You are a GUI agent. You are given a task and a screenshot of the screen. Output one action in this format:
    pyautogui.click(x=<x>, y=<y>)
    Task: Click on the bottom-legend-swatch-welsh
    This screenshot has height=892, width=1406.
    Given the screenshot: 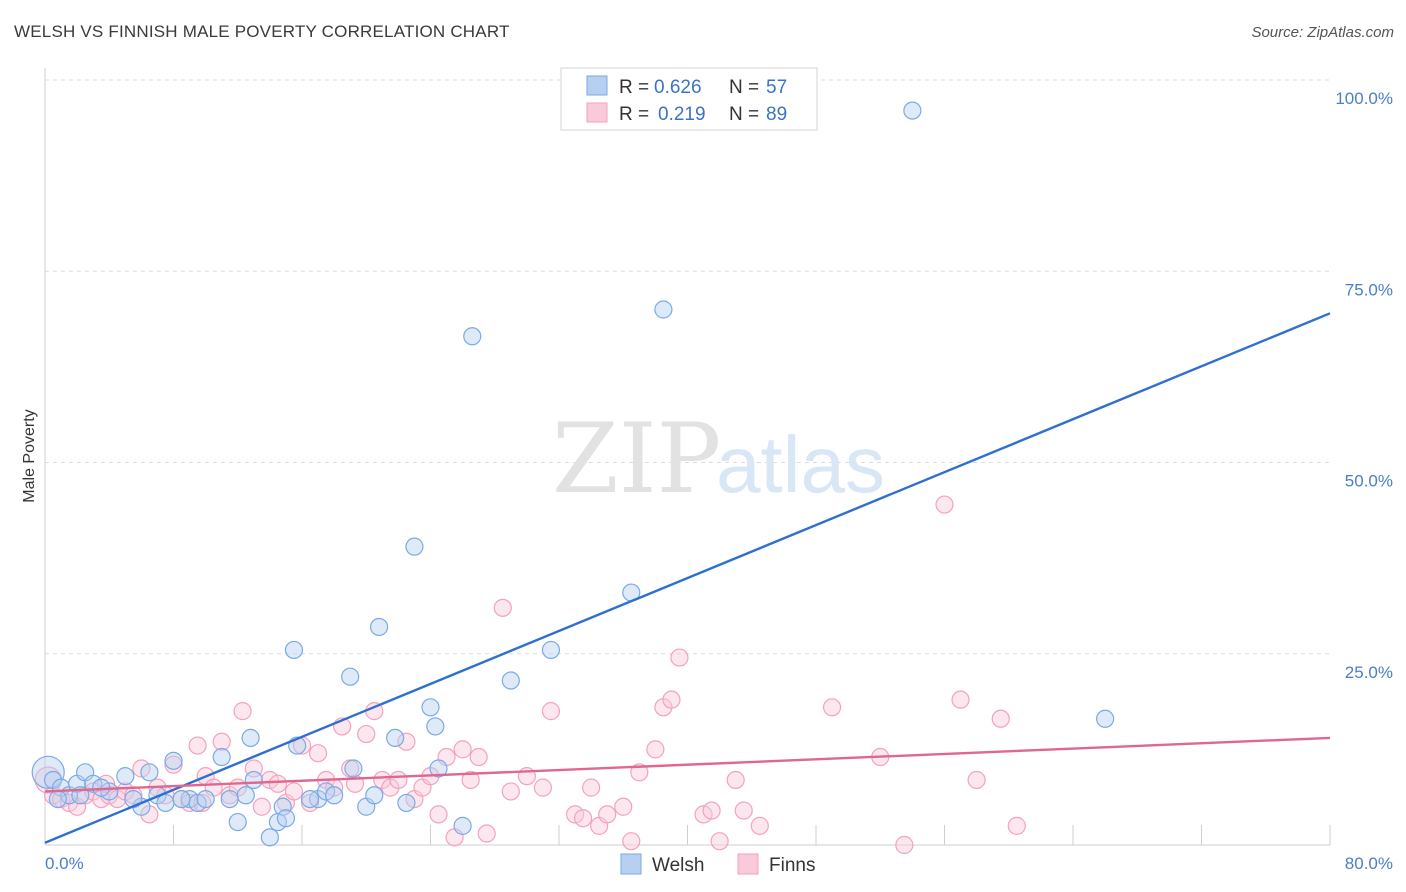 What is the action you would take?
    pyautogui.click(x=631, y=864)
    